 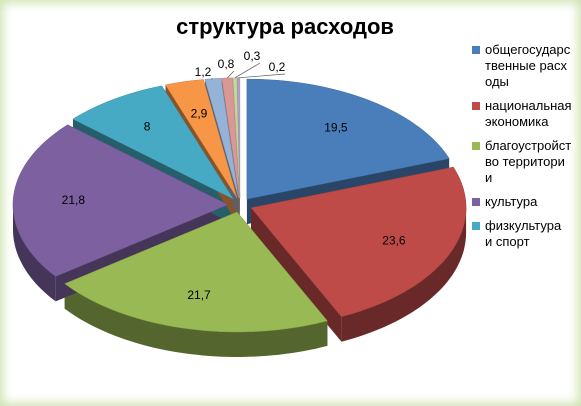 I want to click on data-label: 0,3, so click(x=252, y=56).